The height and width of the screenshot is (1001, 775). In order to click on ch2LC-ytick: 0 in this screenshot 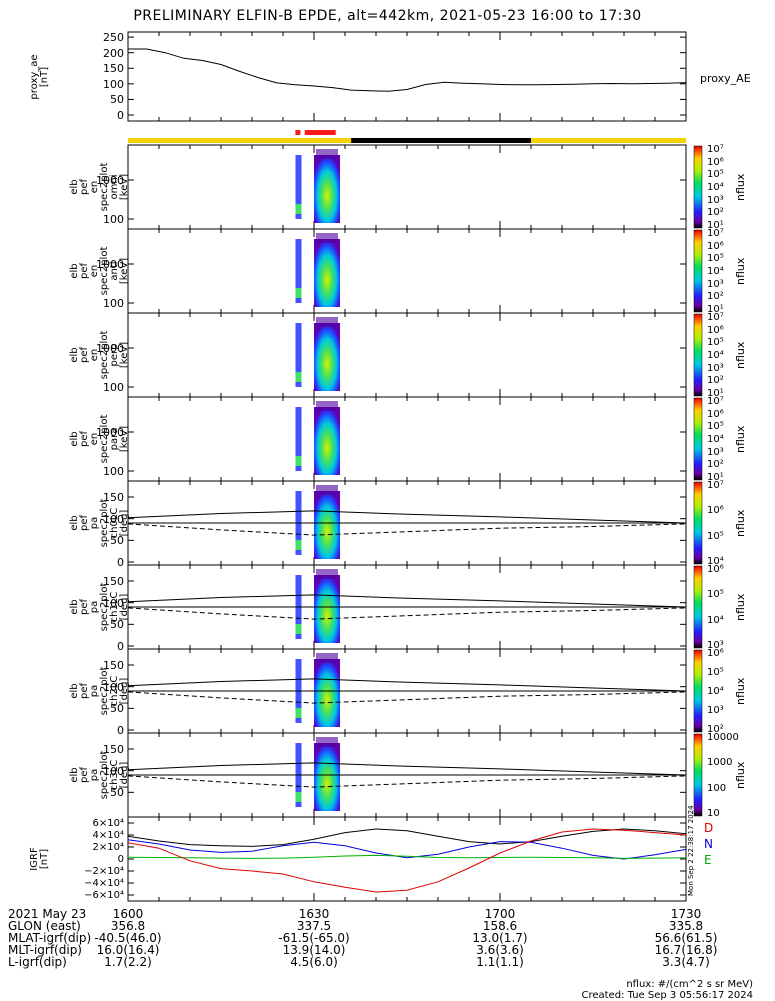, I will do `click(120, 730)`.